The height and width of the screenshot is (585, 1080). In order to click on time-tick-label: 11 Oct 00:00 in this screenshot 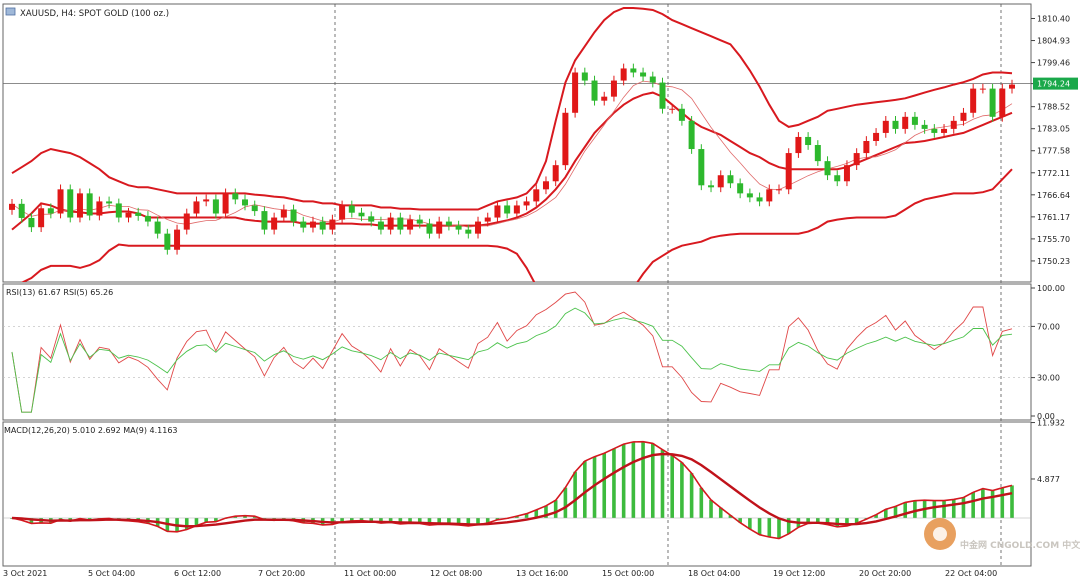, I will do `click(370, 573)`.